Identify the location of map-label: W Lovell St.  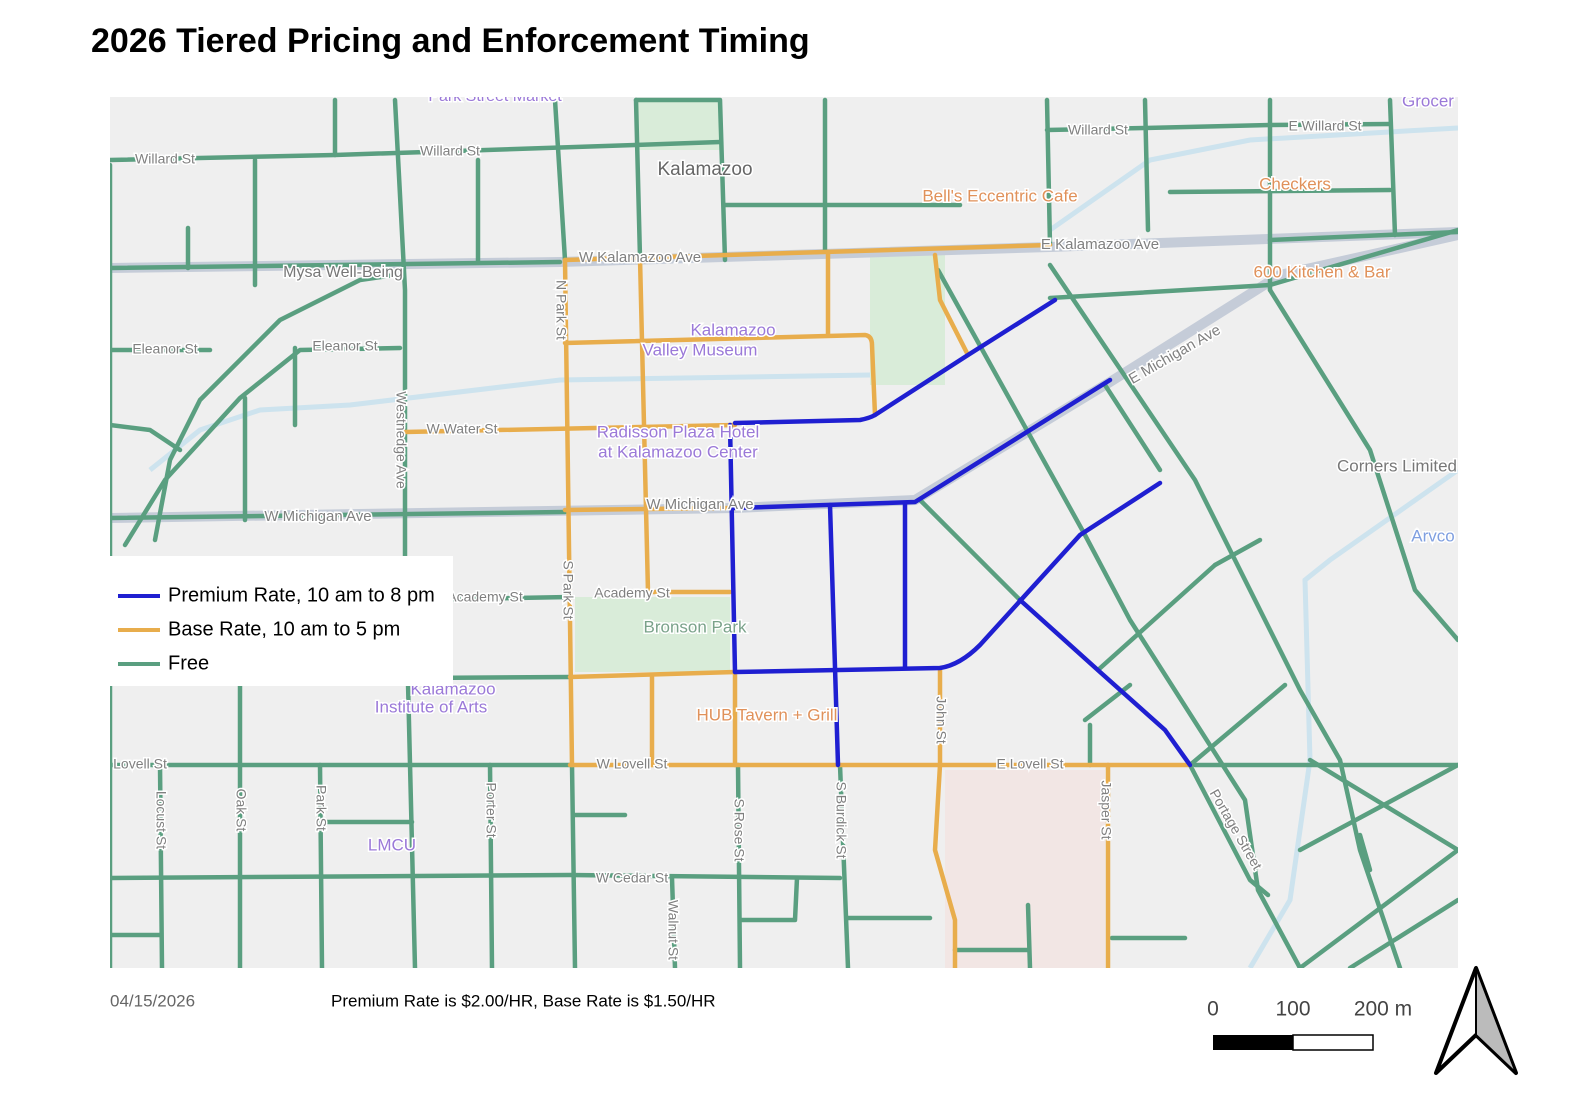
(632, 764).